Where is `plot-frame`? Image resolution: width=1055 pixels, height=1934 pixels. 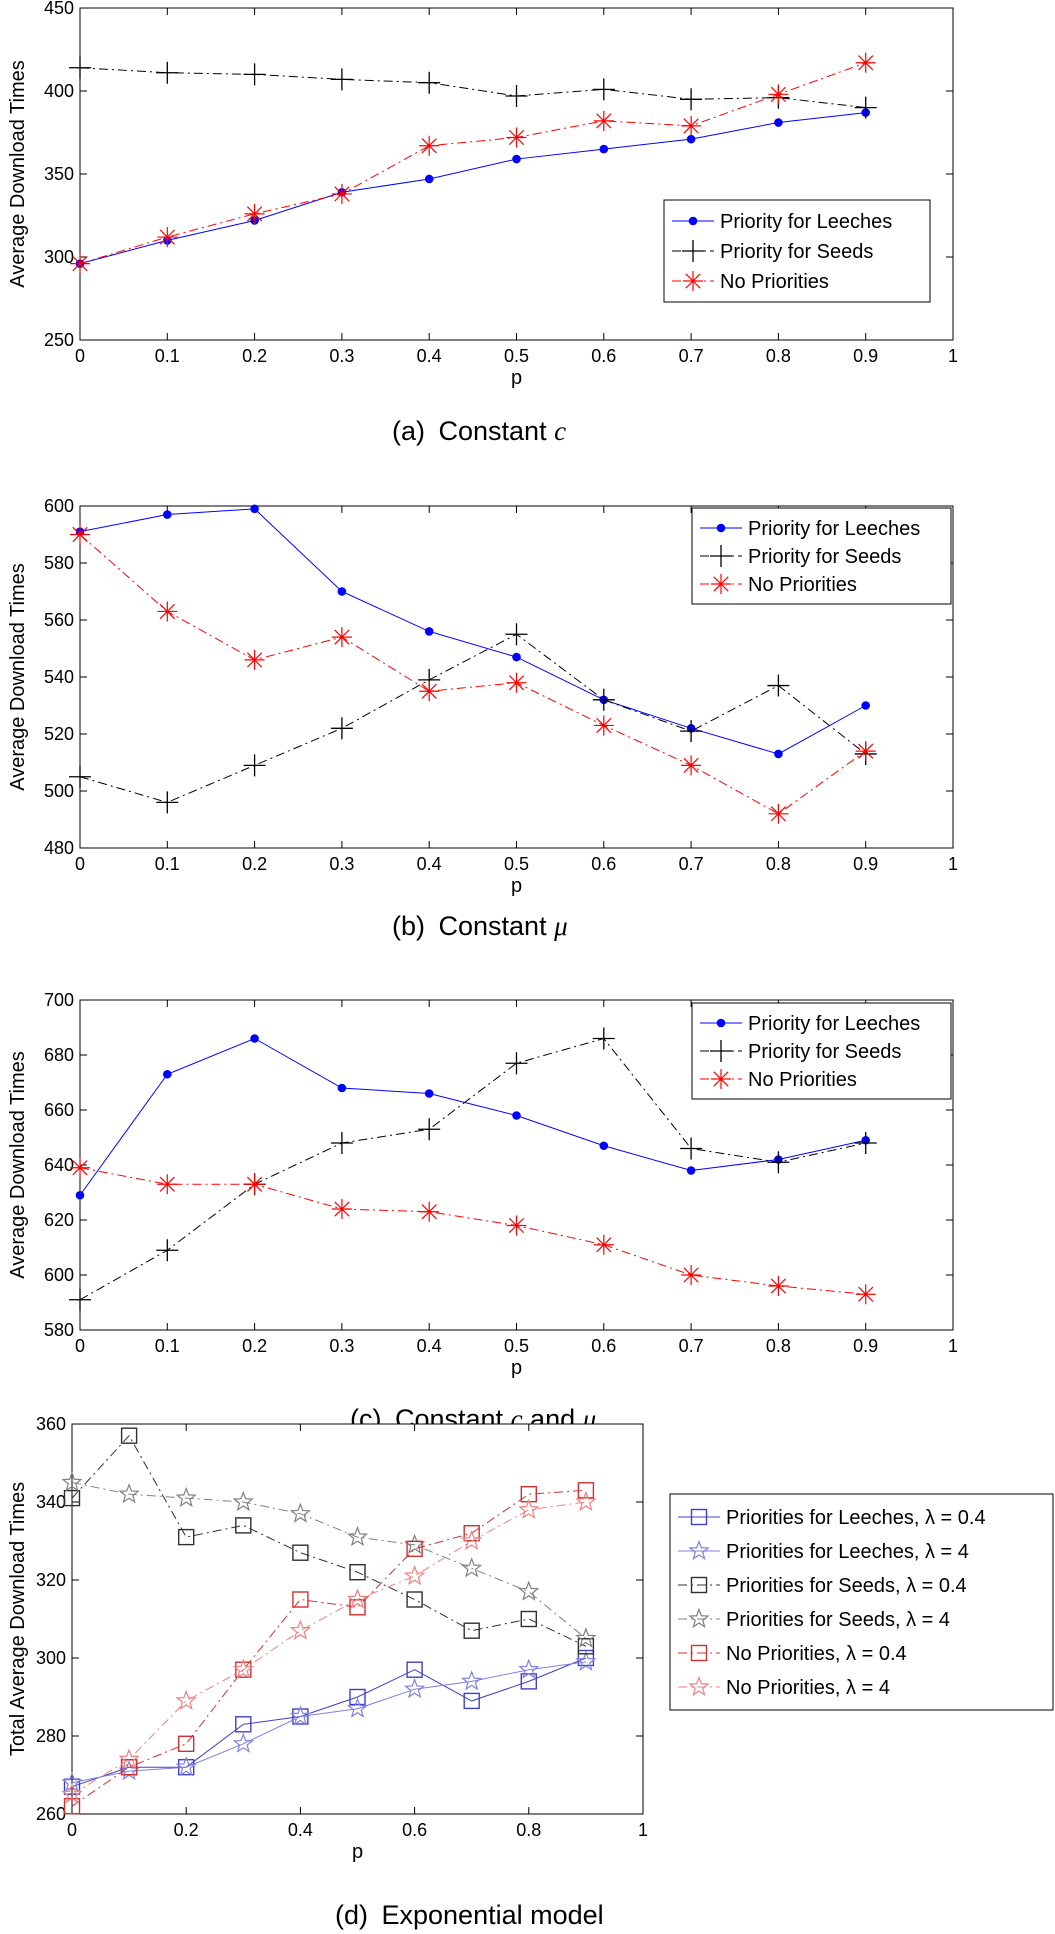 plot-frame is located at coordinates (357, 1619).